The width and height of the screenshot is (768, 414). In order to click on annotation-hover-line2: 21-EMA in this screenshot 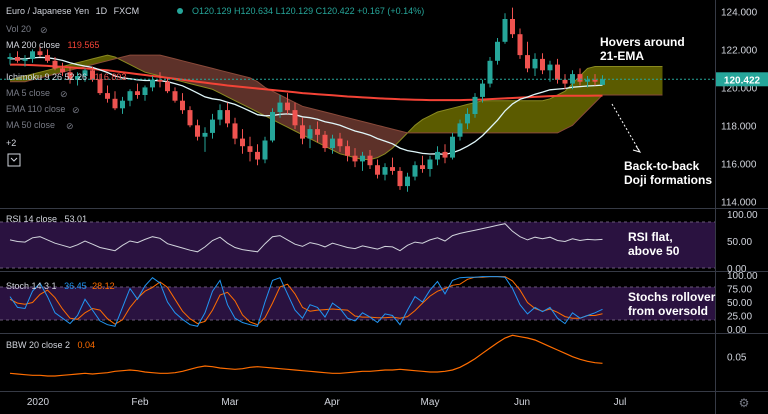, I will do `click(622, 56)`.